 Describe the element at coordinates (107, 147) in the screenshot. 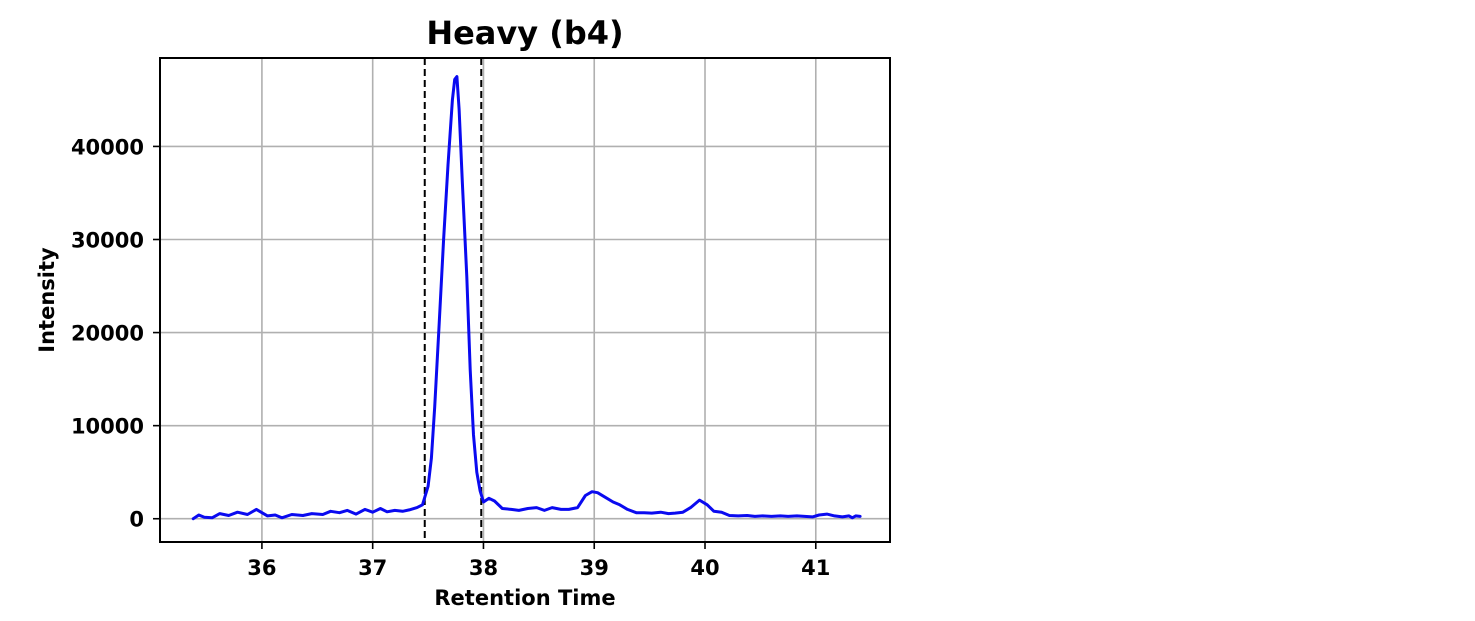

I see `y-tick-label: 40000` at that location.